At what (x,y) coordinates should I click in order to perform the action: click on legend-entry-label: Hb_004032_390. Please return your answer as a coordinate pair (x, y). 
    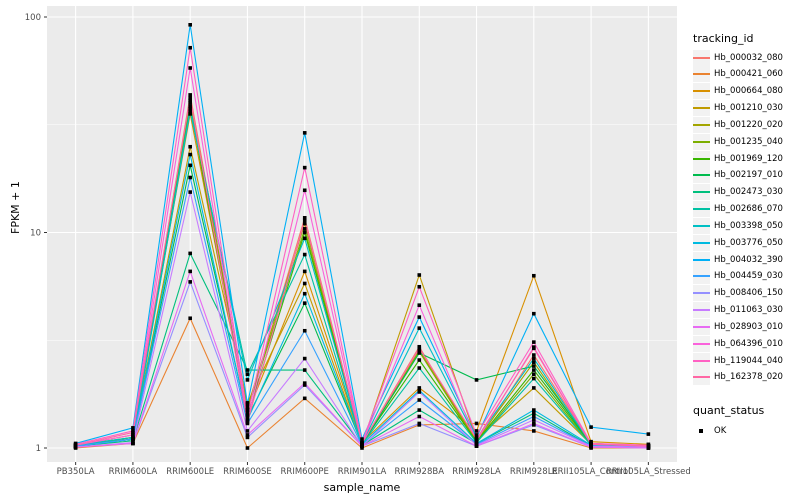
    Looking at the image, I should click on (748, 259).